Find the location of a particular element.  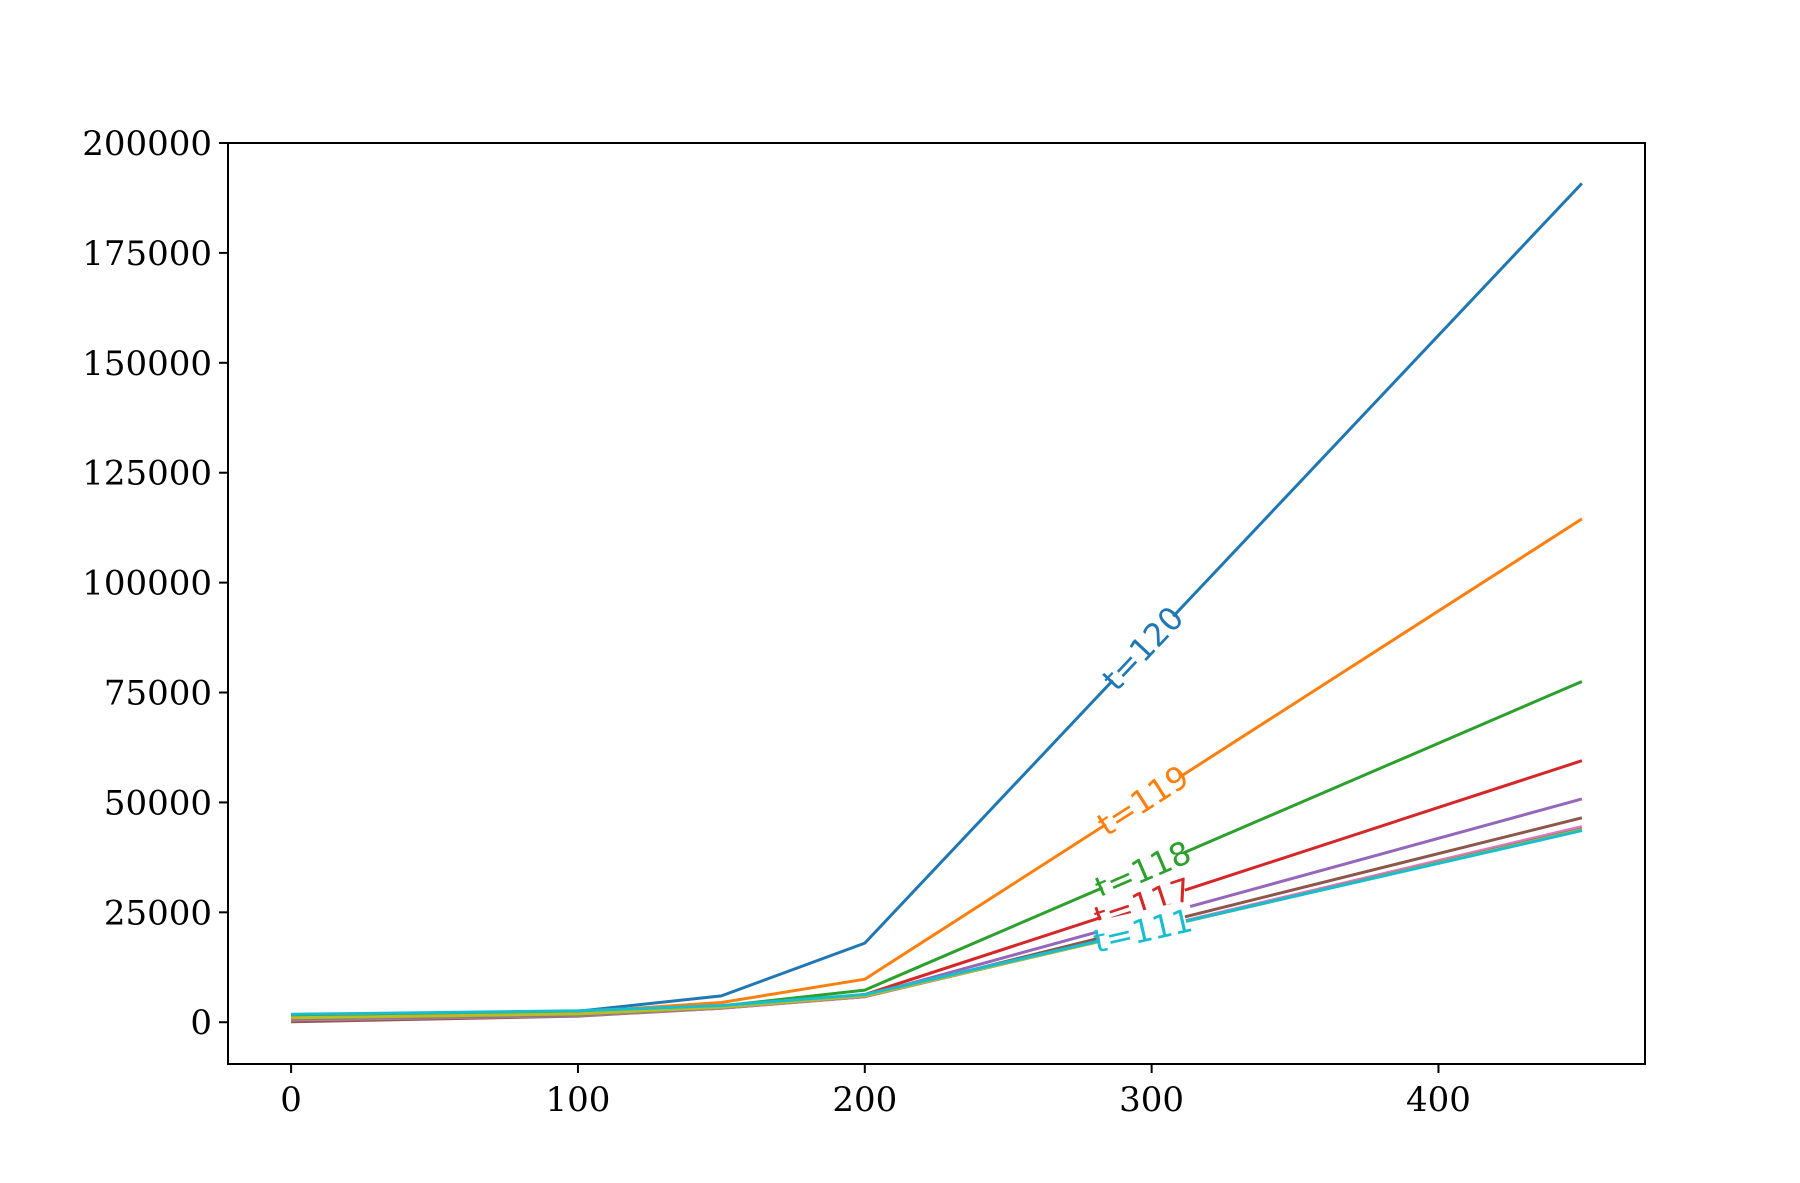

x-axis: 0 100 200 300 400 is located at coordinates (875, 1092).